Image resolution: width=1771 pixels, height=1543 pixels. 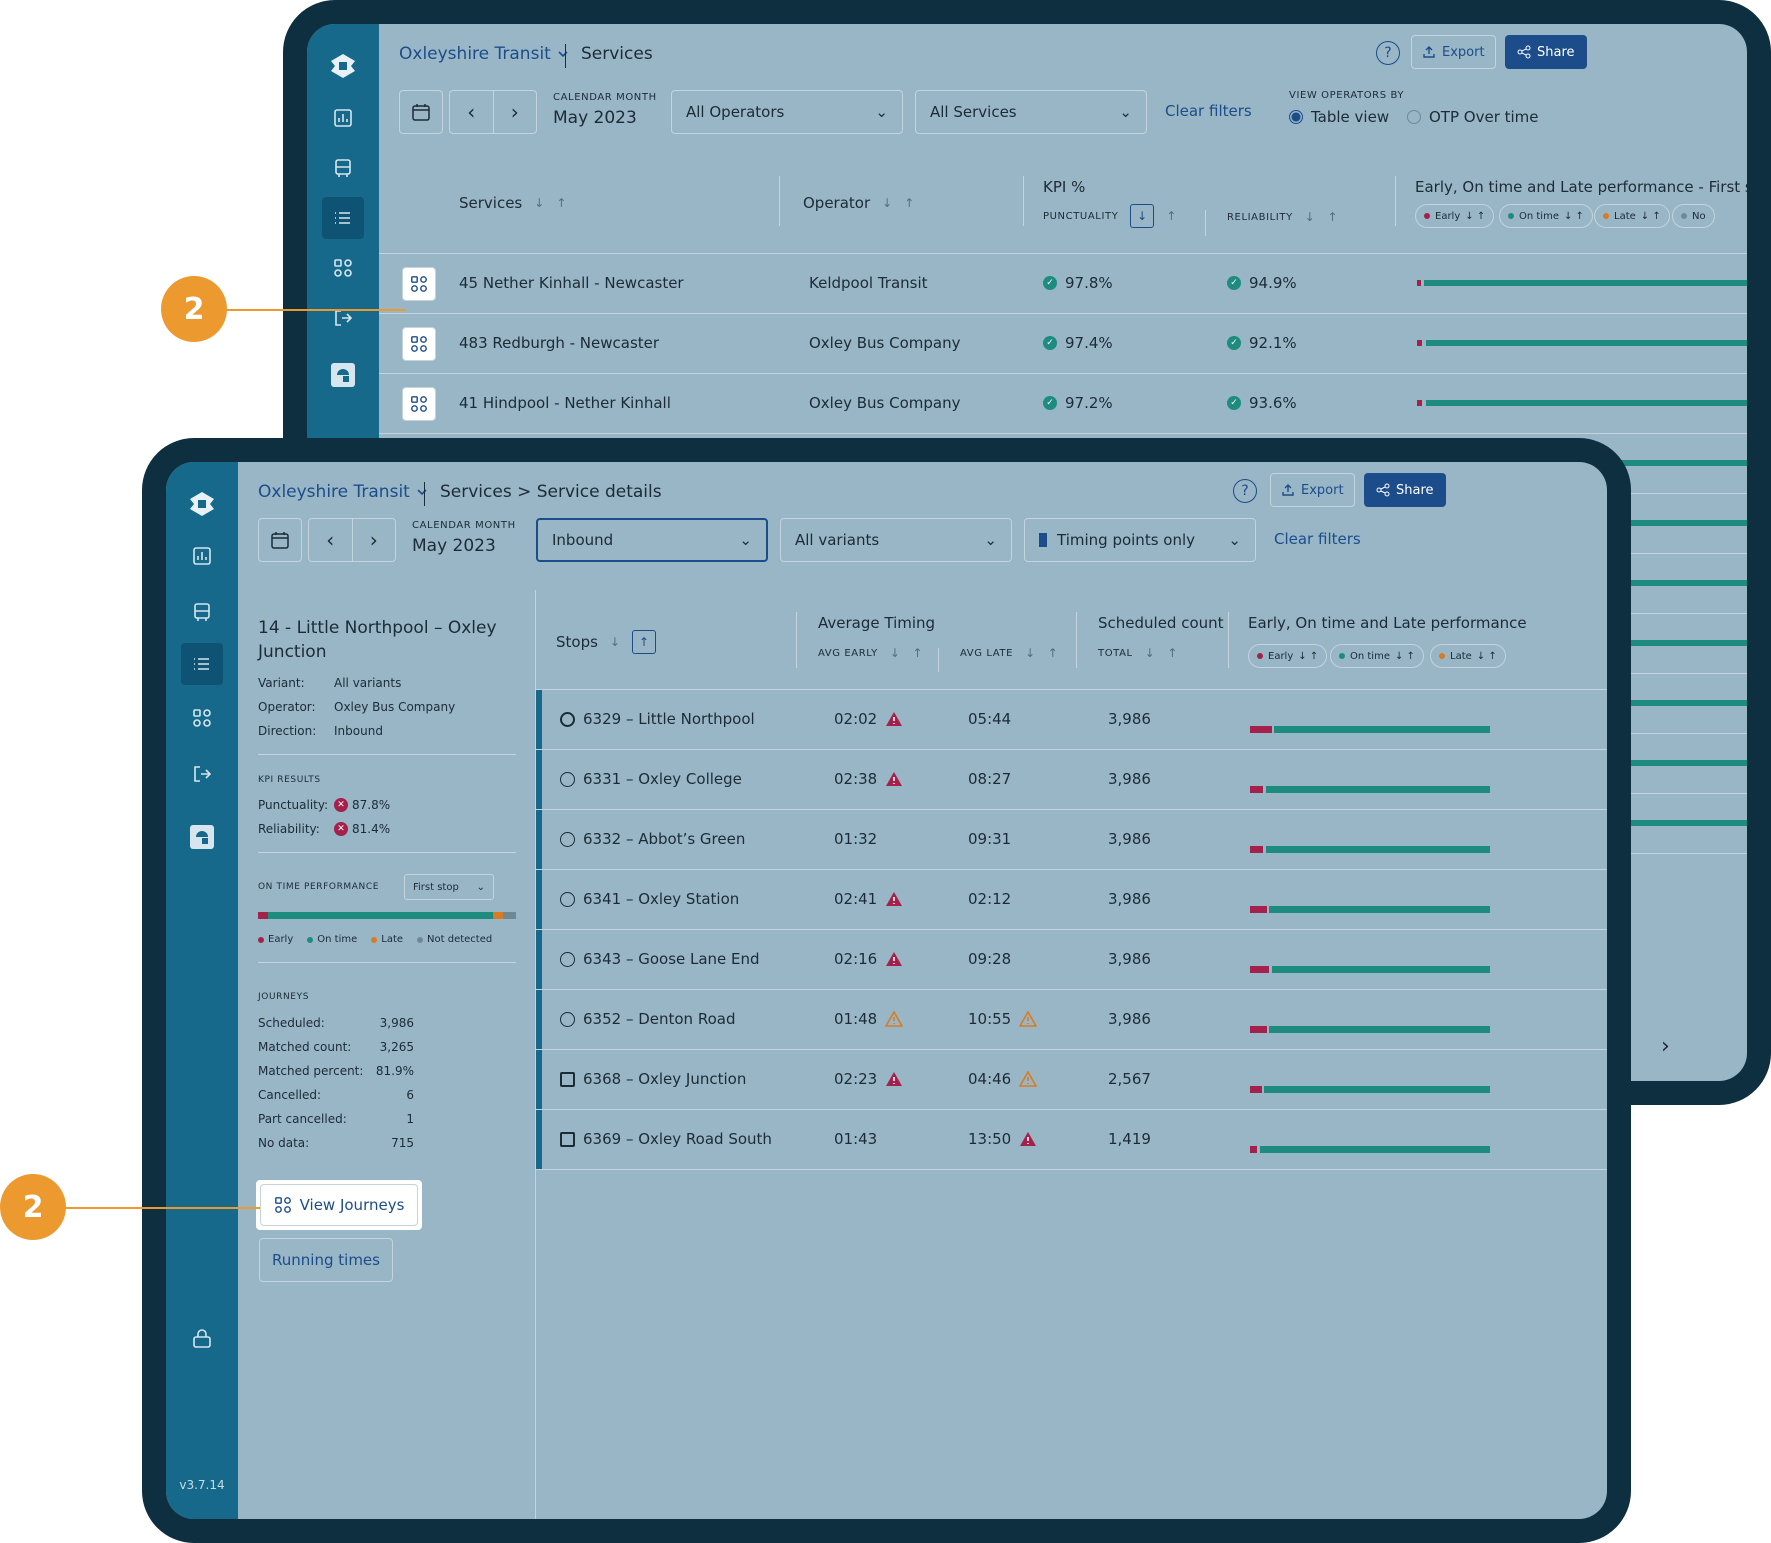 I want to click on col-total: TOTAL ↓ ↑, so click(x=1138, y=653).